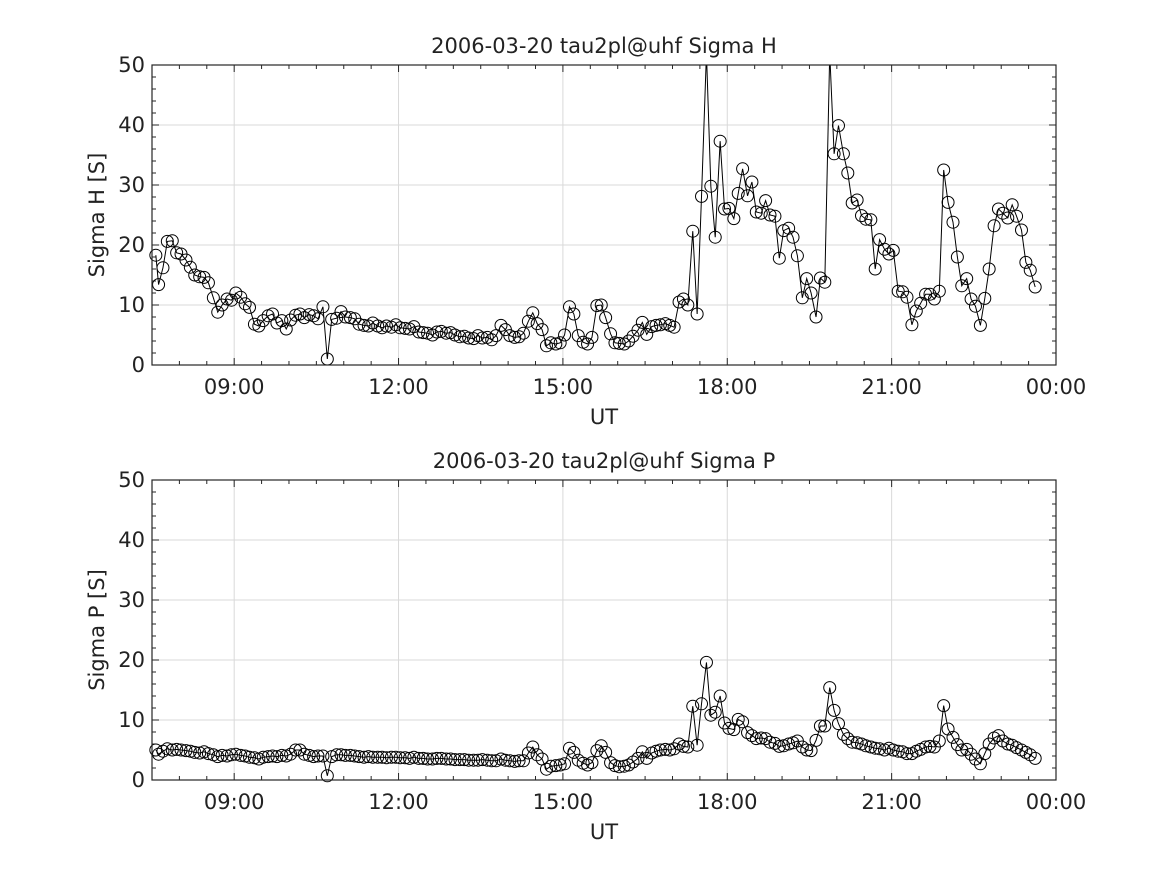 This screenshot has width=1167, height=875. I want to click on sigma-h-xlabel: UT, so click(604, 417).